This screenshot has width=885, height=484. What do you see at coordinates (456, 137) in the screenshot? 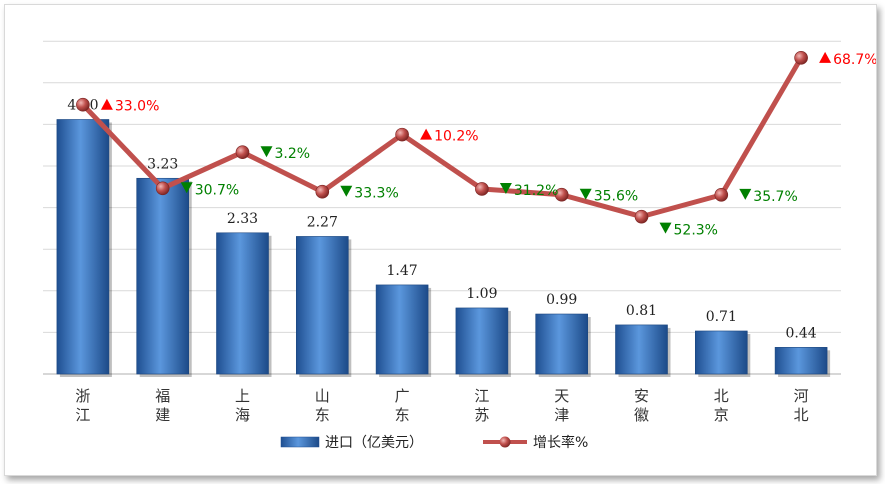
I see `growth-rate-label: 10.2%` at bounding box center [456, 137].